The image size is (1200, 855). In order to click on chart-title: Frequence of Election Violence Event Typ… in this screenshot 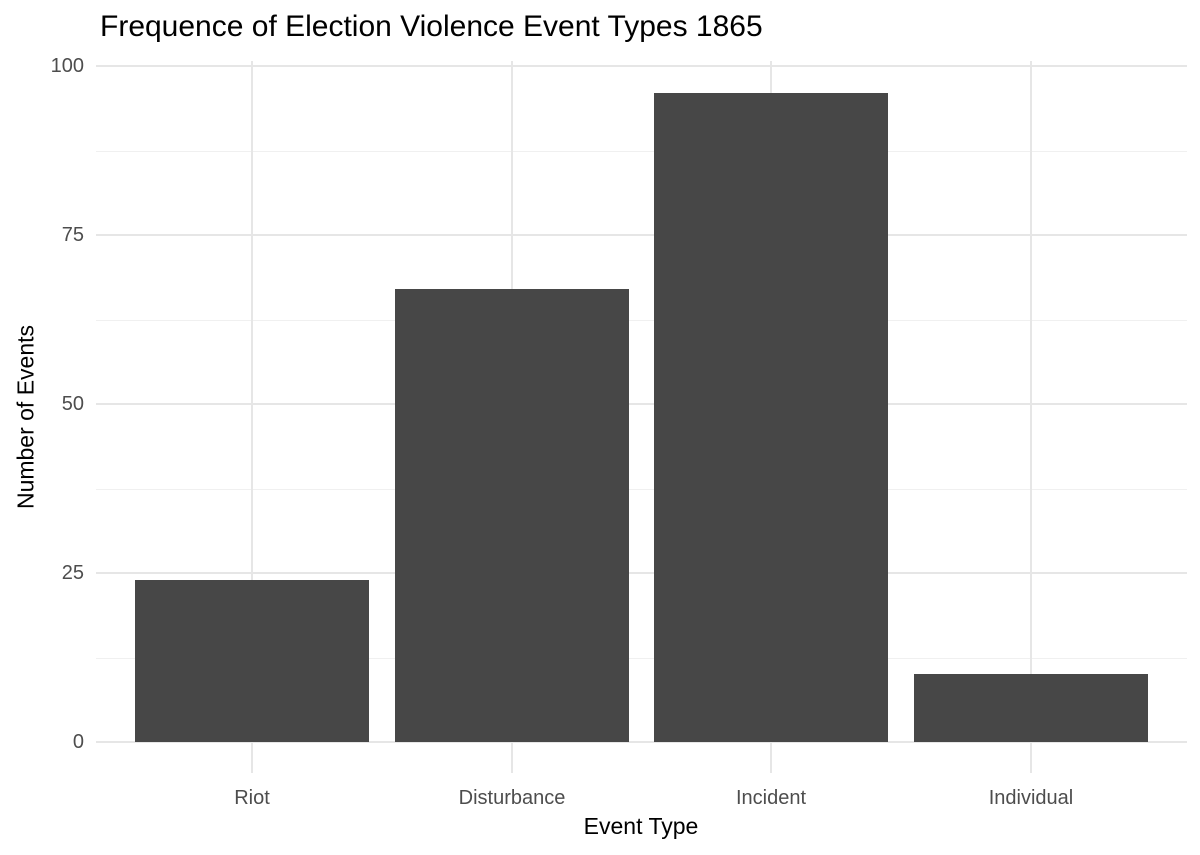, I will do `click(431, 26)`.